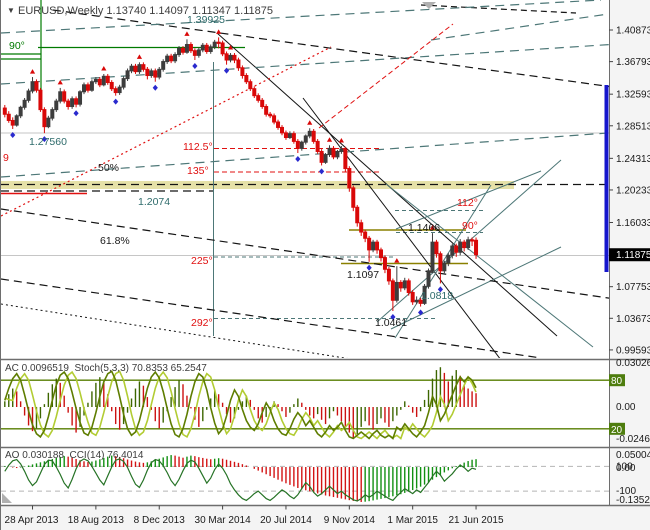 This screenshot has height=530, width=650. Describe the element at coordinates (498, 9) in the screenshot. I see `black-dash-flat-top` at that location.